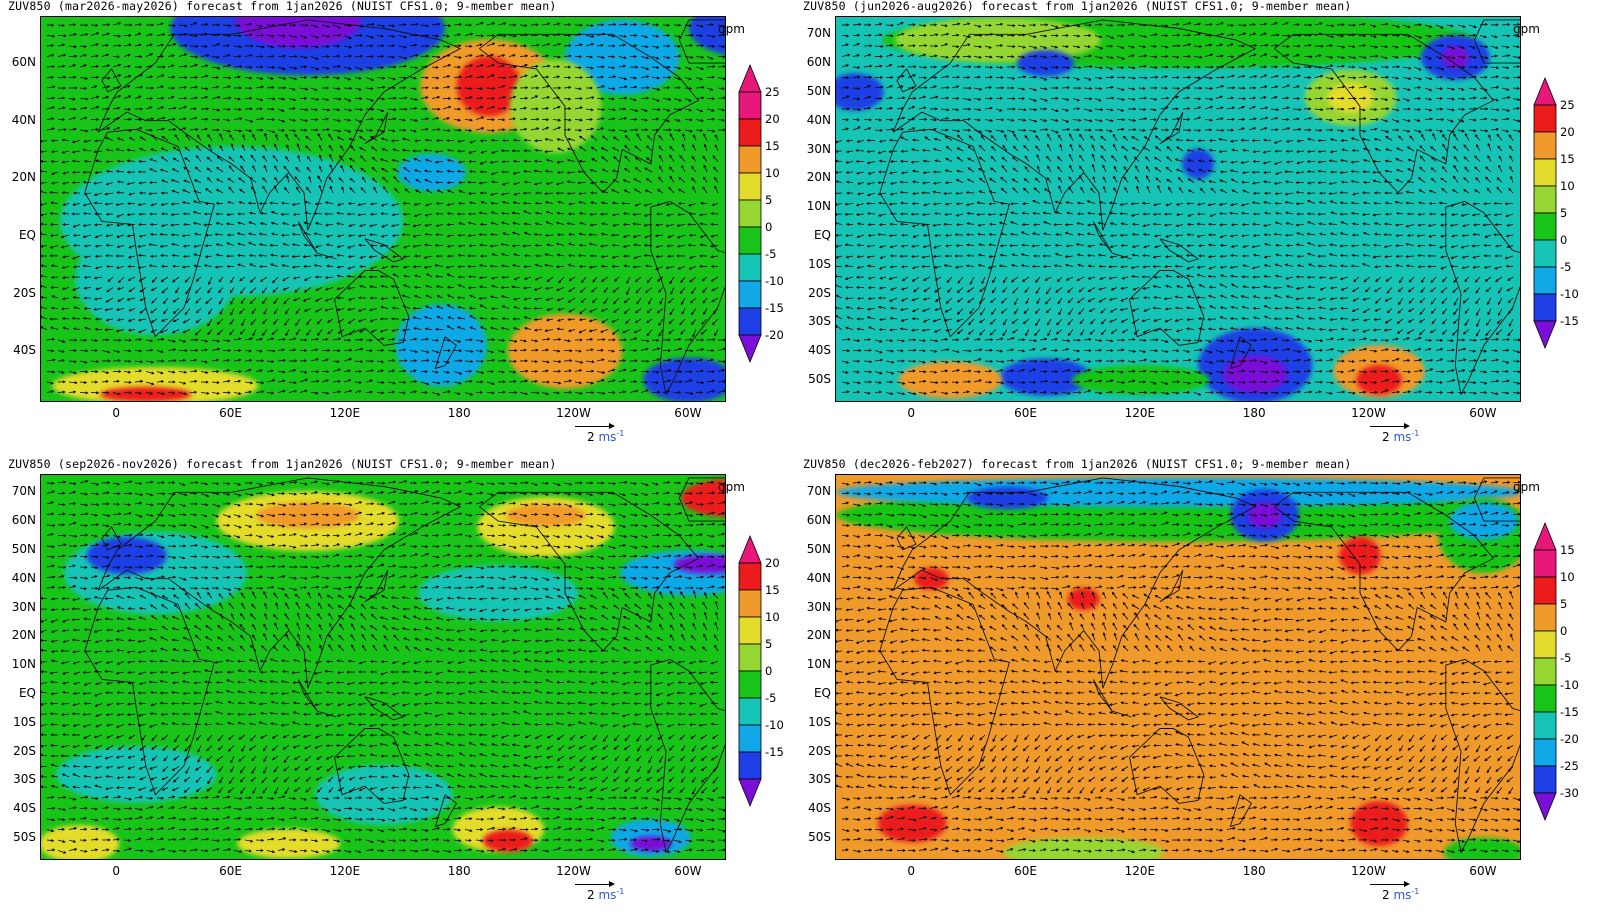 The height and width of the screenshot is (914, 1606). What do you see at coordinates (814, 62) in the screenshot?
I see `lat-label: 60N` at bounding box center [814, 62].